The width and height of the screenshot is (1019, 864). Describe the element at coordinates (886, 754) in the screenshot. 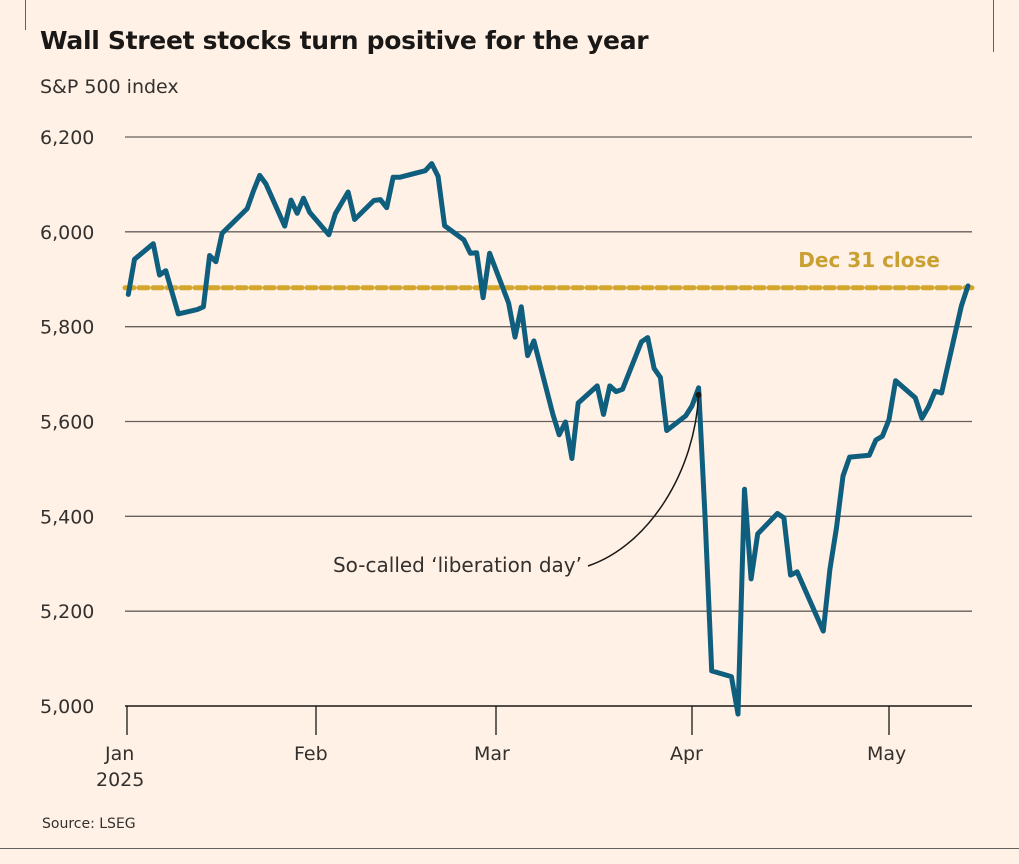

I see `x-tick-label: May` at that location.